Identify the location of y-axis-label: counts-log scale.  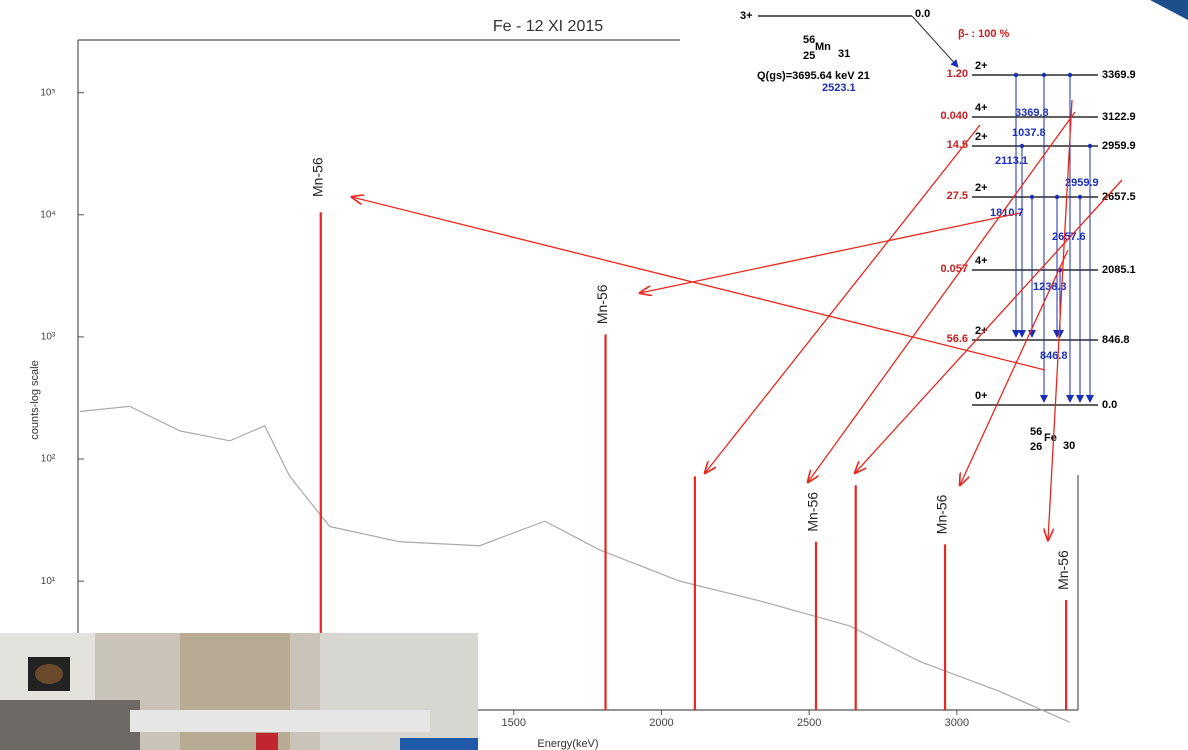
(35, 400).